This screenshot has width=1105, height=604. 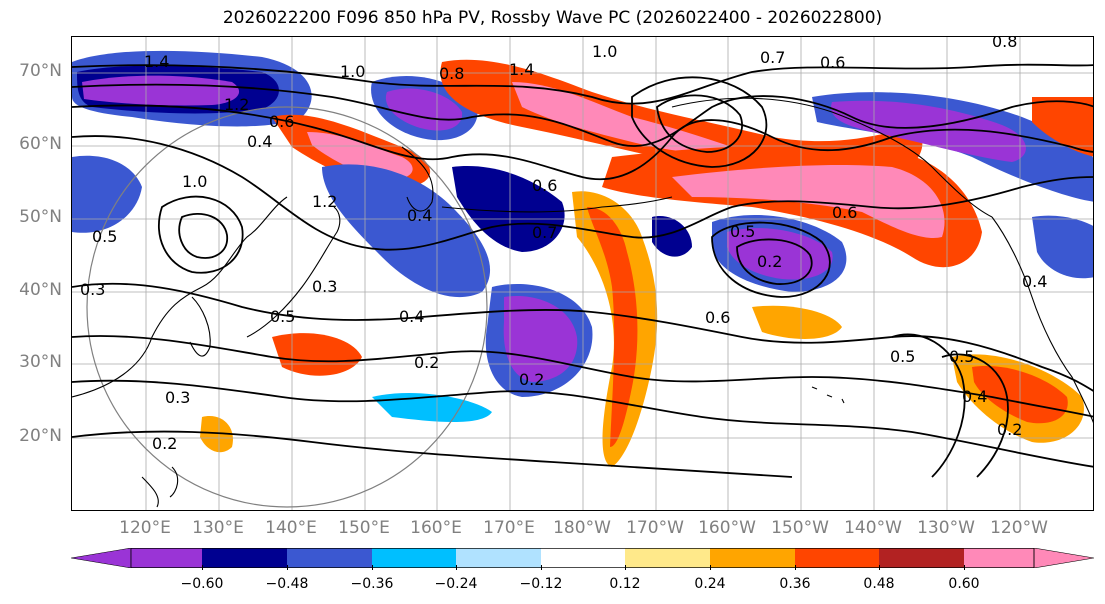 What do you see at coordinates (293, 272) in the screenshot?
I see `coast-japan` at bounding box center [293, 272].